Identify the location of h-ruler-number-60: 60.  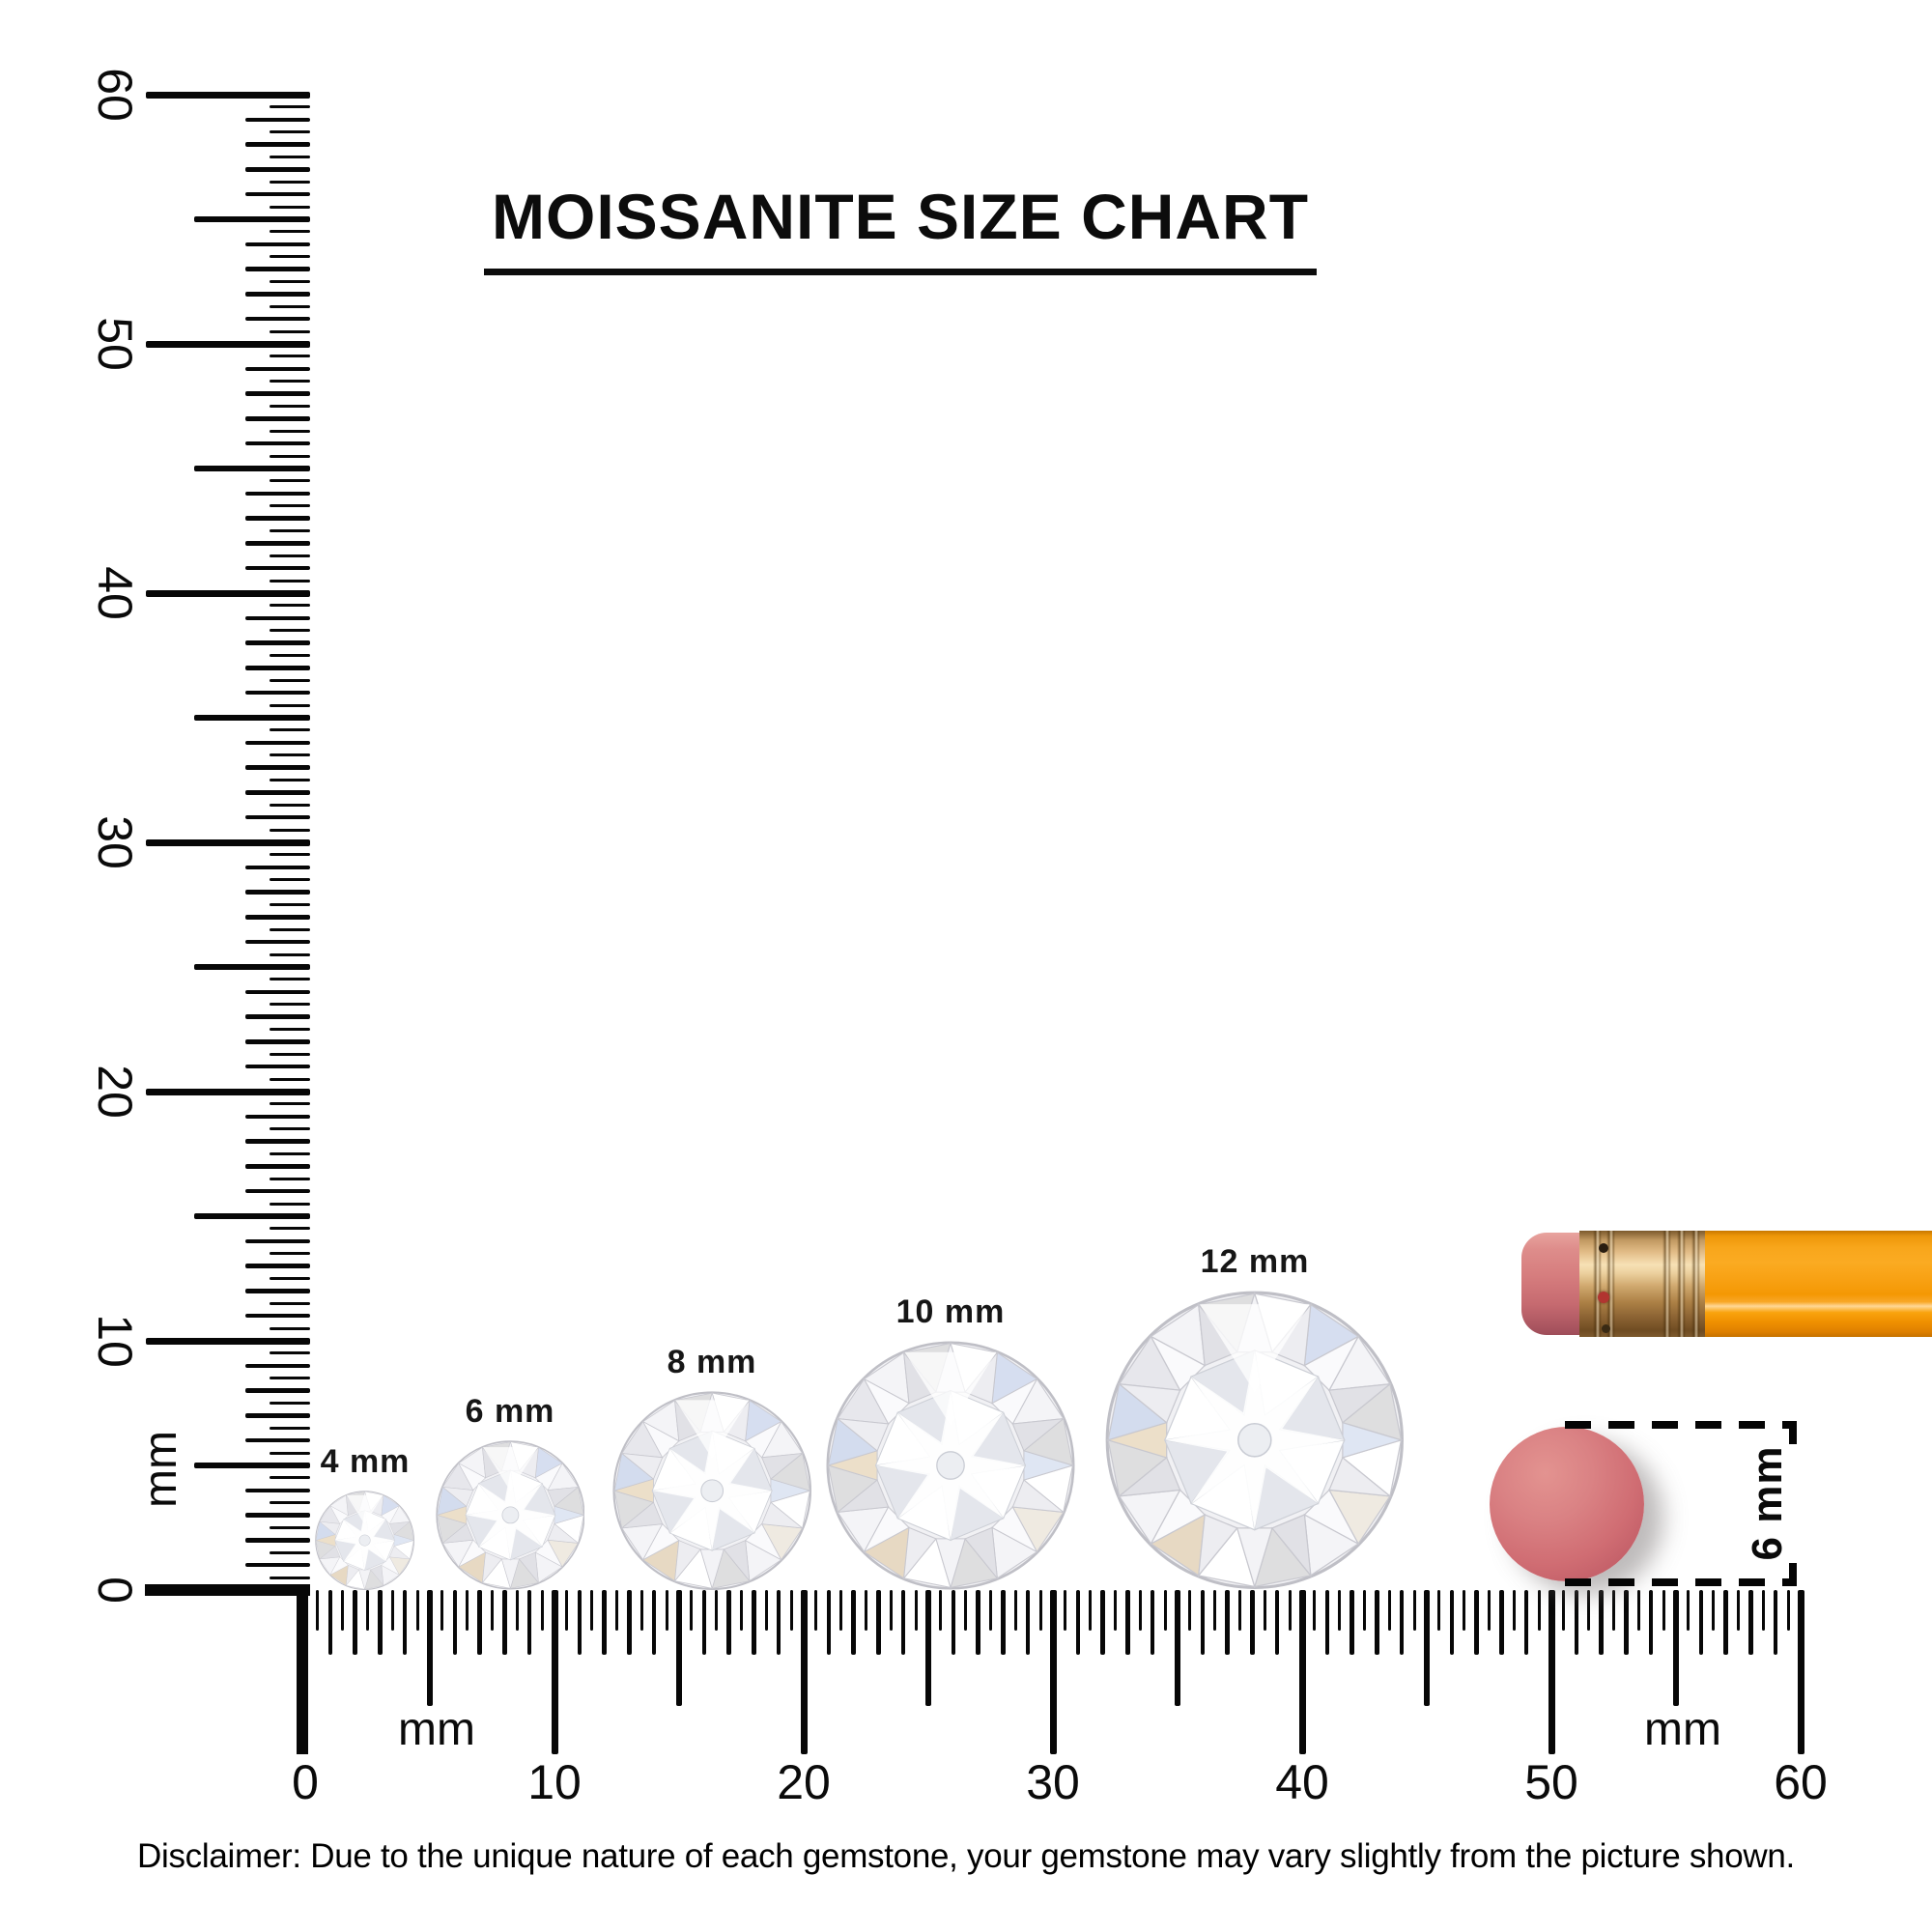
(1801, 1782).